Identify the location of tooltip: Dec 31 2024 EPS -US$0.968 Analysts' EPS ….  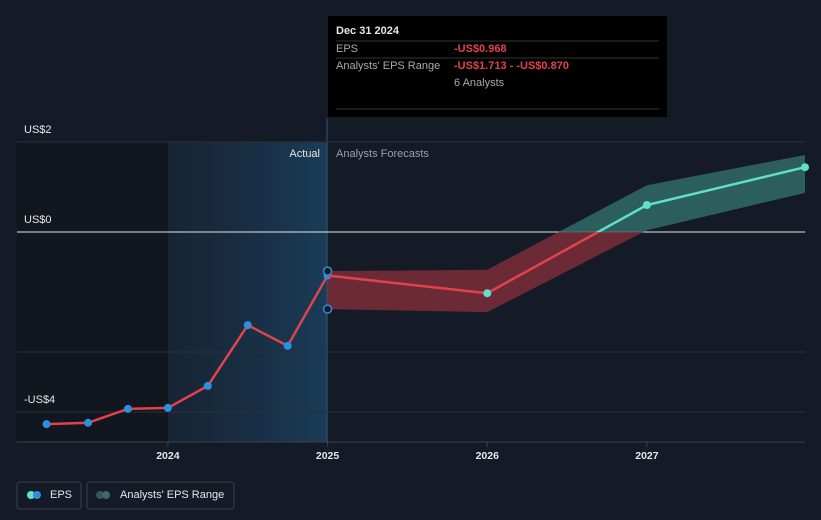
(497, 66).